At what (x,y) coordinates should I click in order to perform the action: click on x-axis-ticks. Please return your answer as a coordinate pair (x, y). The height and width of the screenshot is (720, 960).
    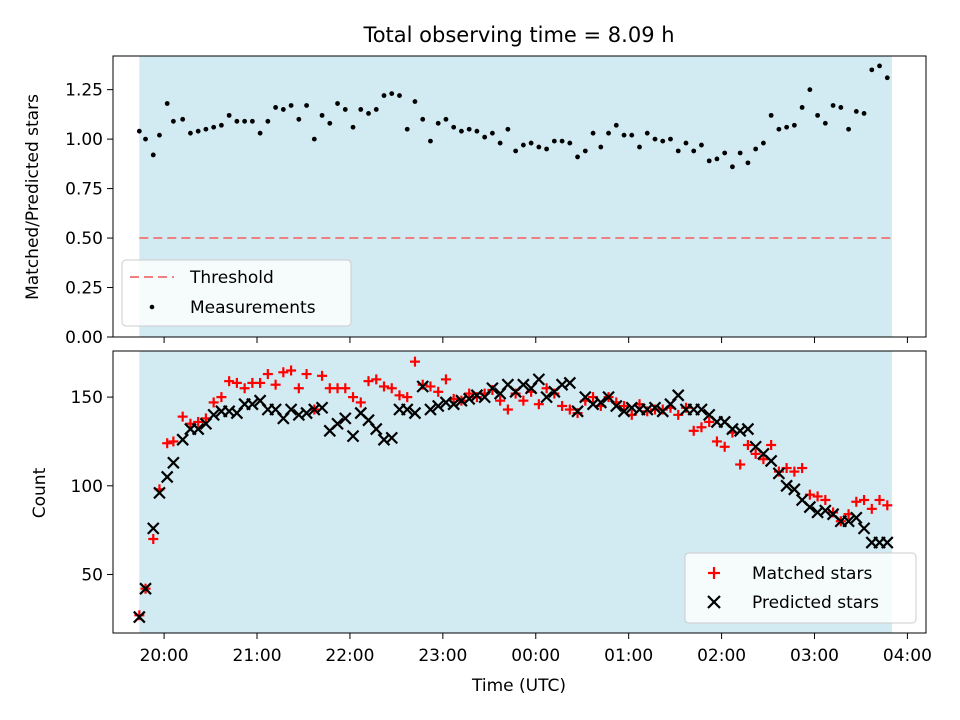
    Looking at the image, I should click on (535, 340).